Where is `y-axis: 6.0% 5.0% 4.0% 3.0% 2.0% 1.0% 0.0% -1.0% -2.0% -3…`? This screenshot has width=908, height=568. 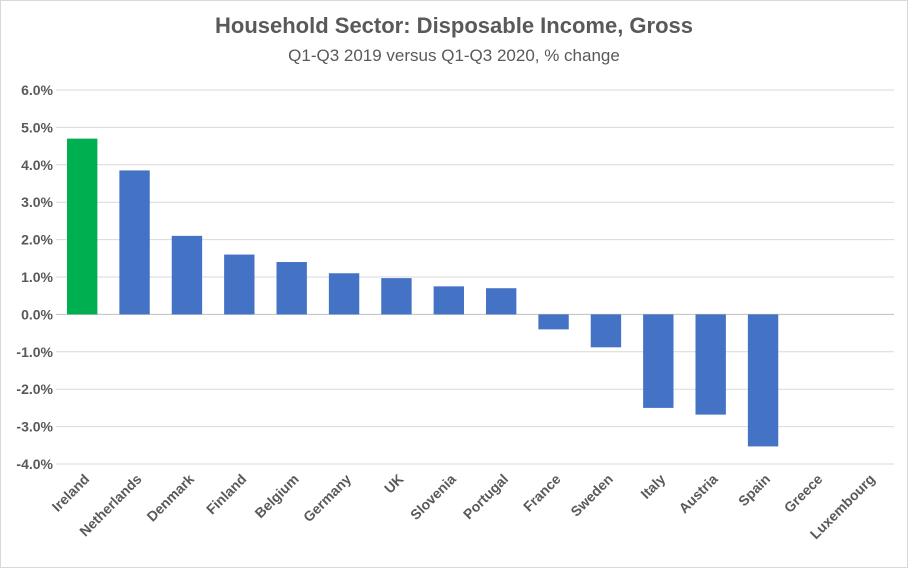 y-axis: 6.0% 5.0% 4.0% 3.0% 2.0% 1.0% 0.0% -1.0% -2.0% -3… is located at coordinates (34, 277).